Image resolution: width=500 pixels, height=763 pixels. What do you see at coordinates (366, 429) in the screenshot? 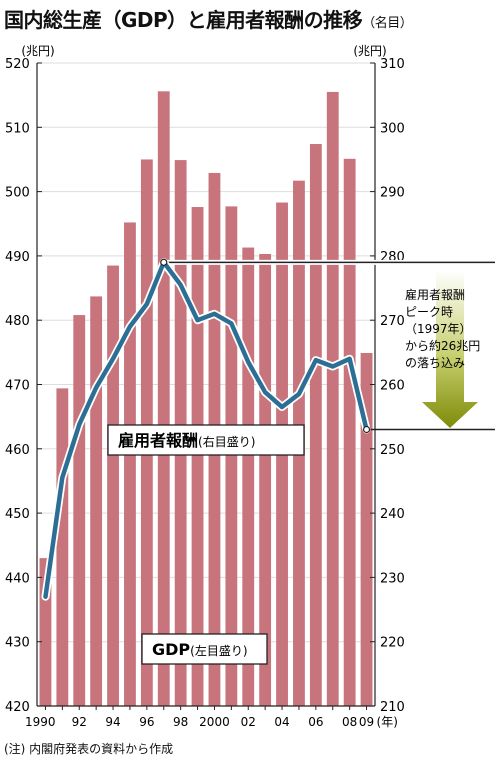
I see `latest-marker` at bounding box center [366, 429].